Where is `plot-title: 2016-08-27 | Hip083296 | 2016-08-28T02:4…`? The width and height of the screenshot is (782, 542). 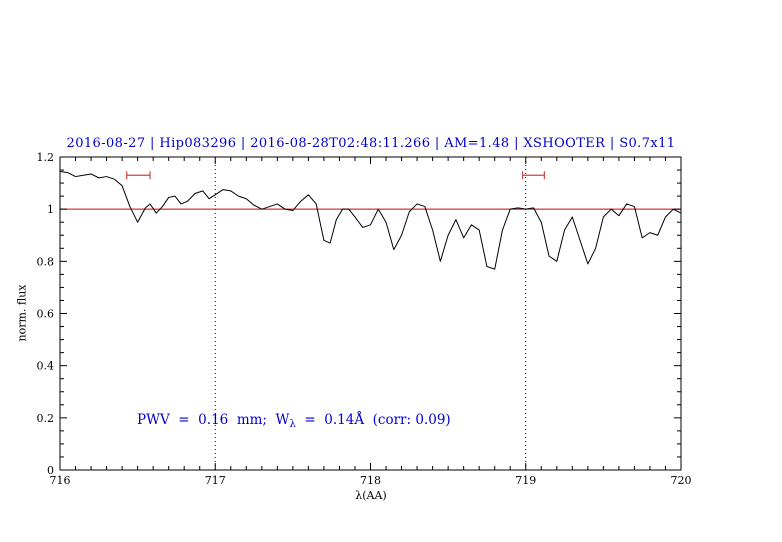
plot-title: 2016-08-27 | Hip083296 | 2016-08-28T02:4… is located at coordinates (371, 143).